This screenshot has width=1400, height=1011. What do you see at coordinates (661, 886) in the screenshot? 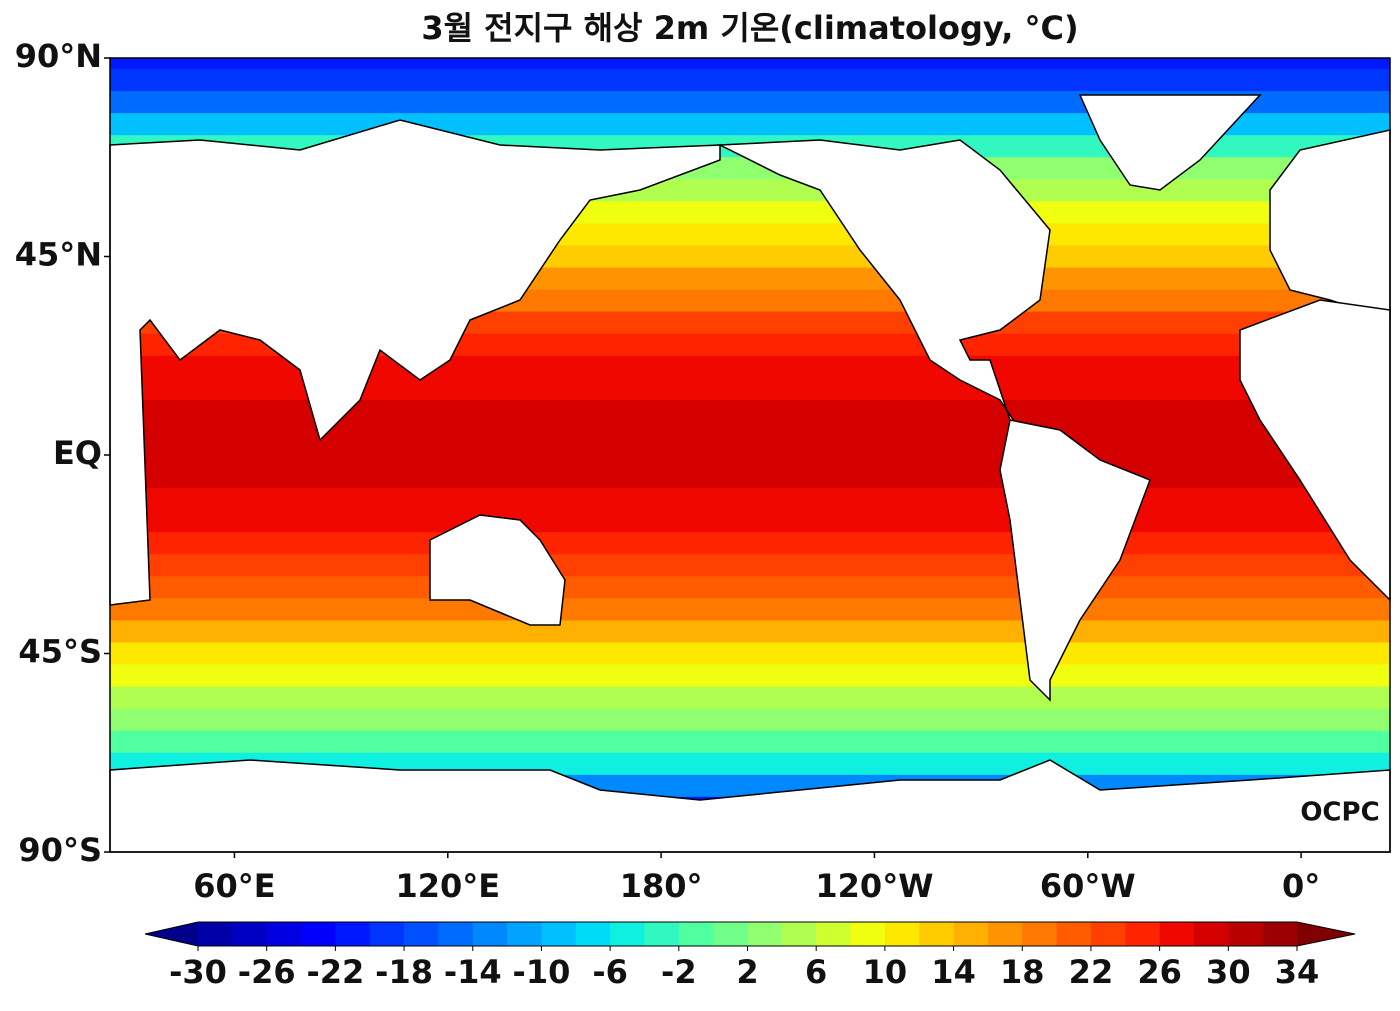
I see `lon-tick-label: 180°` at bounding box center [661, 886].